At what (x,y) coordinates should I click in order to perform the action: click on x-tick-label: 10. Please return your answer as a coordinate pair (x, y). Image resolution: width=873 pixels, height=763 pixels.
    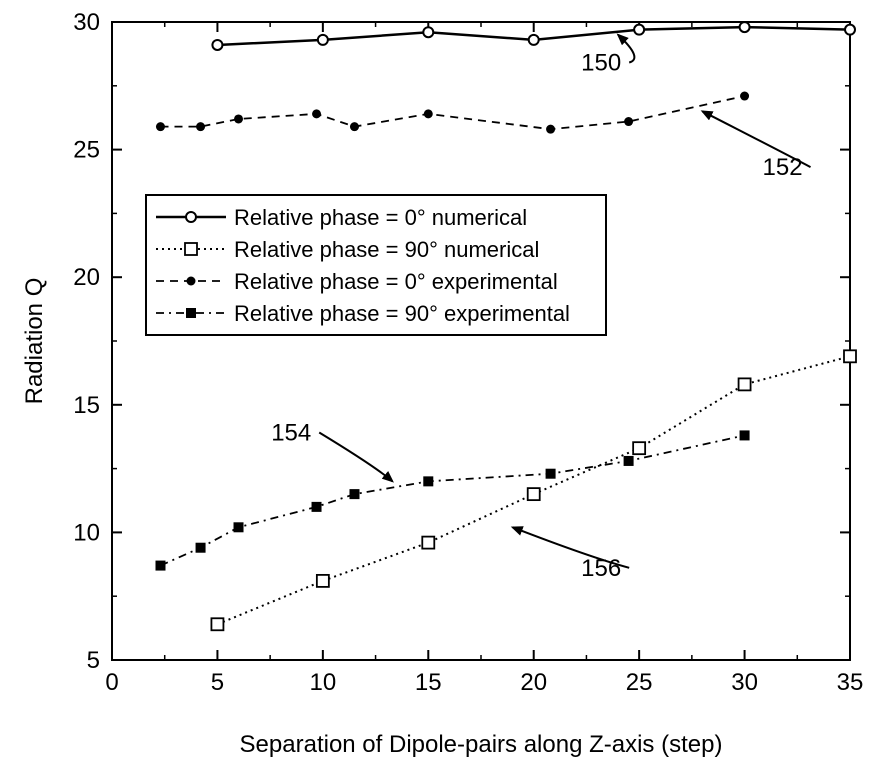
    Looking at the image, I should click on (323, 682).